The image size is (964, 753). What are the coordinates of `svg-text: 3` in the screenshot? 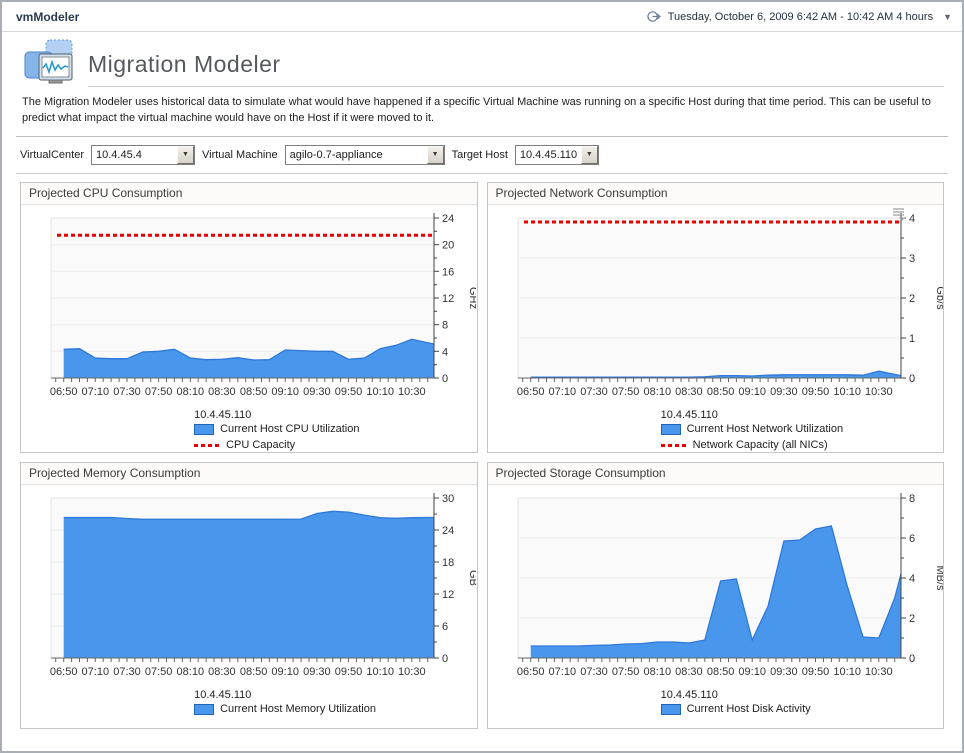 It's located at (912, 259).